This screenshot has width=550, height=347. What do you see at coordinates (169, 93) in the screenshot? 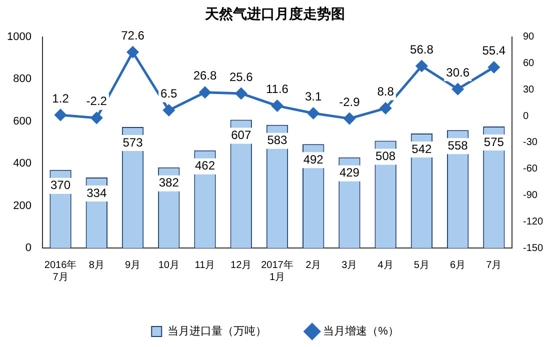
I see `data-label: 6.5` at bounding box center [169, 93].